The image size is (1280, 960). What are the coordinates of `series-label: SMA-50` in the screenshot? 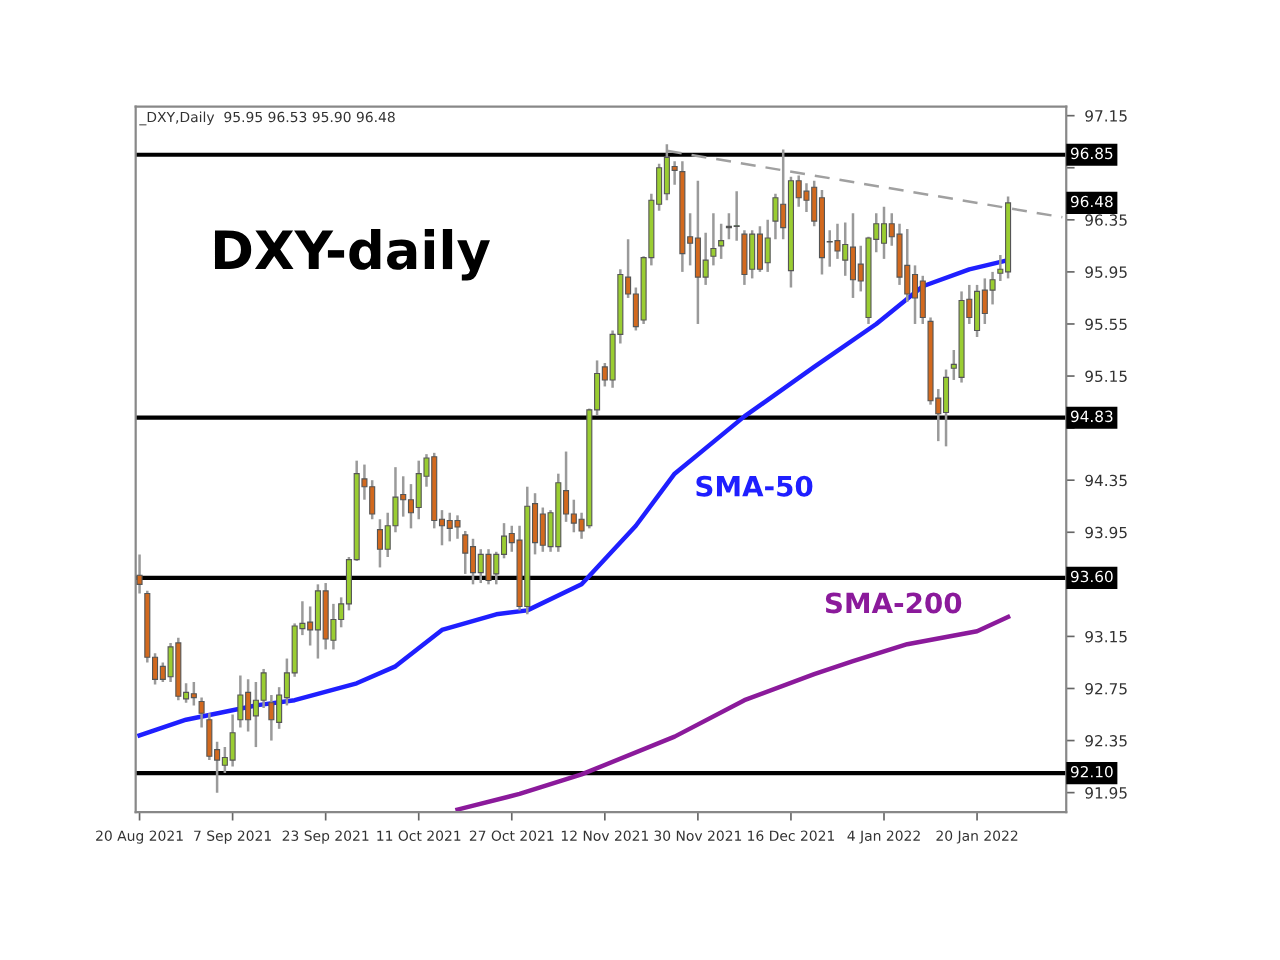 It's located at (754, 486).